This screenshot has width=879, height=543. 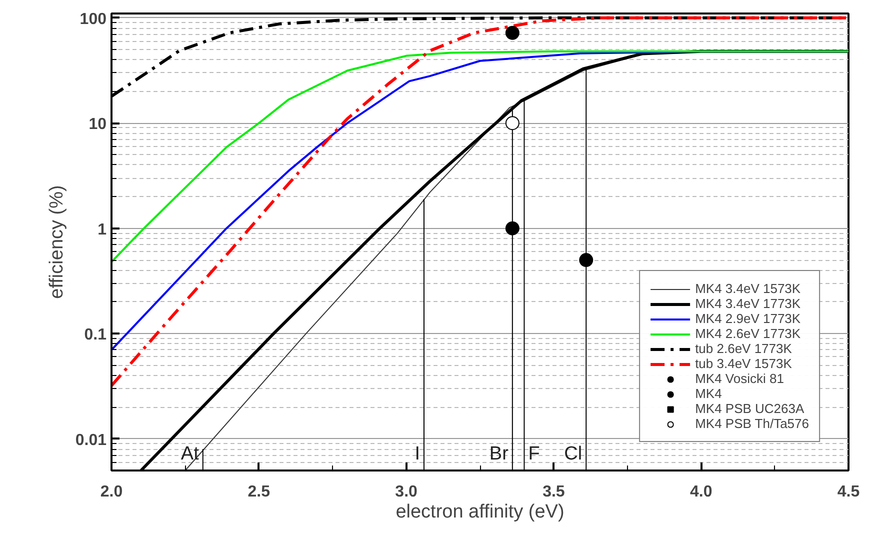 I want to click on x-tick-label: 4.5, so click(x=848, y=492).